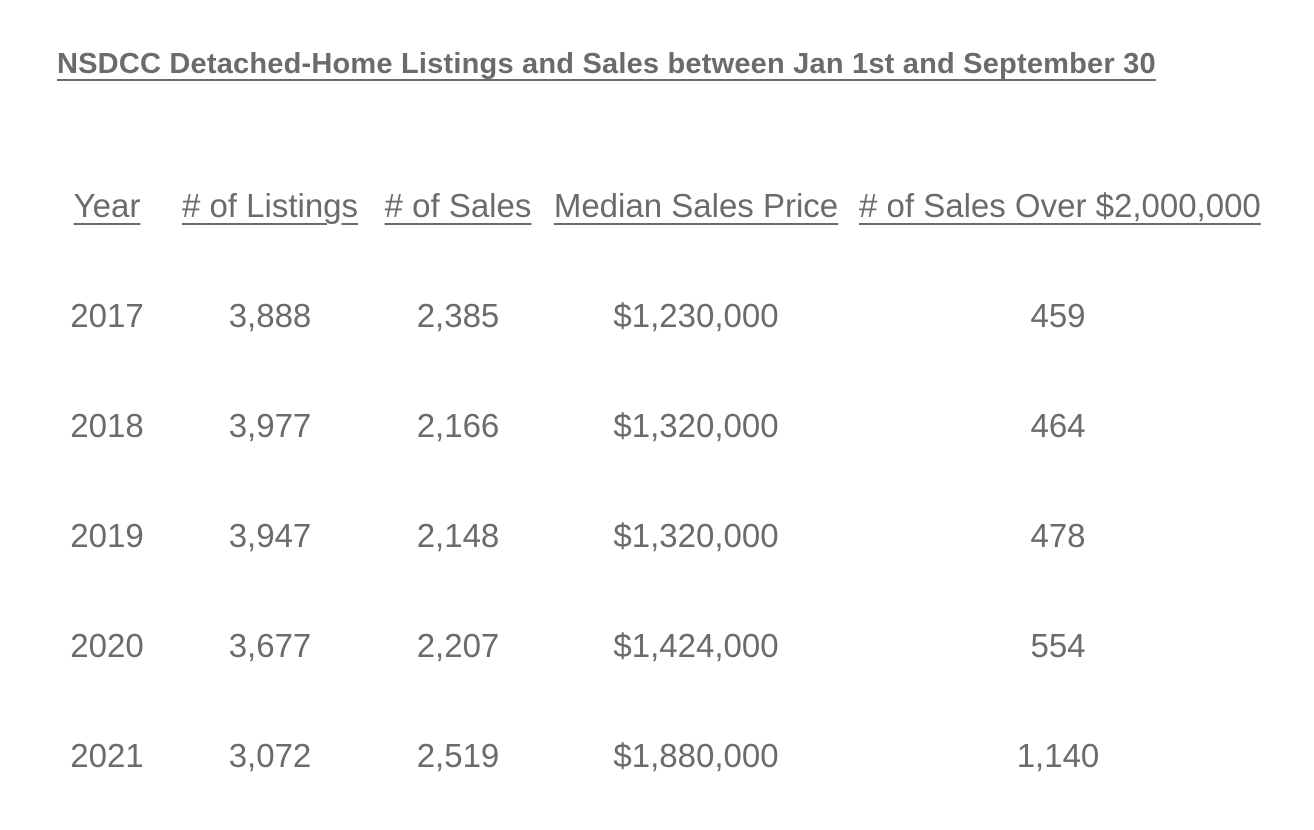 The width and height of the screenshot is (1314, 830). Describe the element at coordinates (270, 425) in the screenshot. I see `cell-listings: 3,977` at that location.